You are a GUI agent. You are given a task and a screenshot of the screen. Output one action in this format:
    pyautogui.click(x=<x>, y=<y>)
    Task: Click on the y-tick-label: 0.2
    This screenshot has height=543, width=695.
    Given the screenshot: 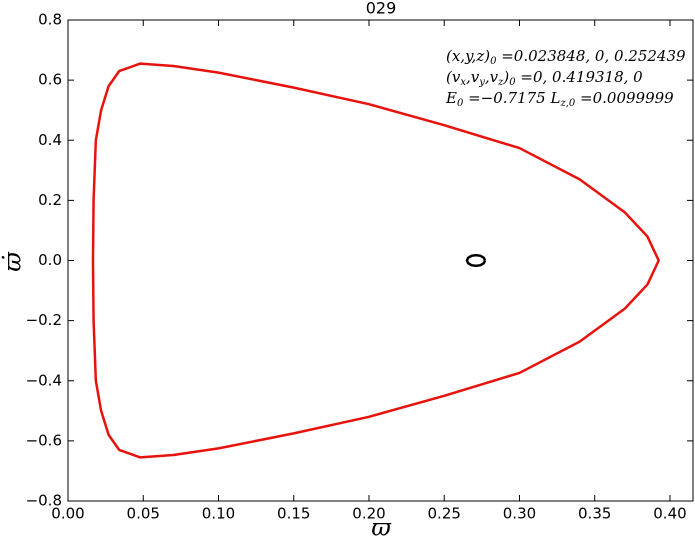 What is the action you would take?
    pyautogui.click(x=50, y=200)
    